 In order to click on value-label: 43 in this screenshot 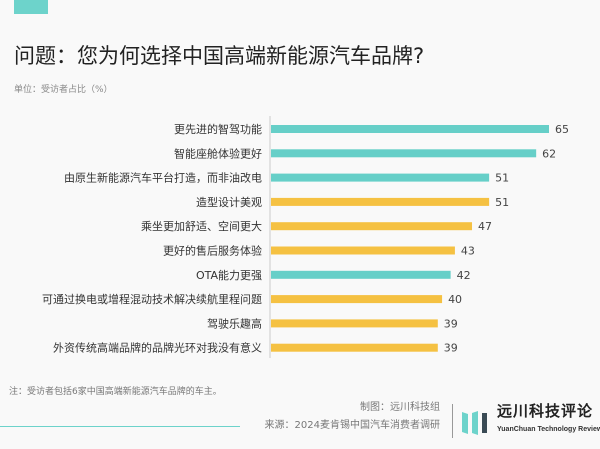, I will do `click(468, 251)`.